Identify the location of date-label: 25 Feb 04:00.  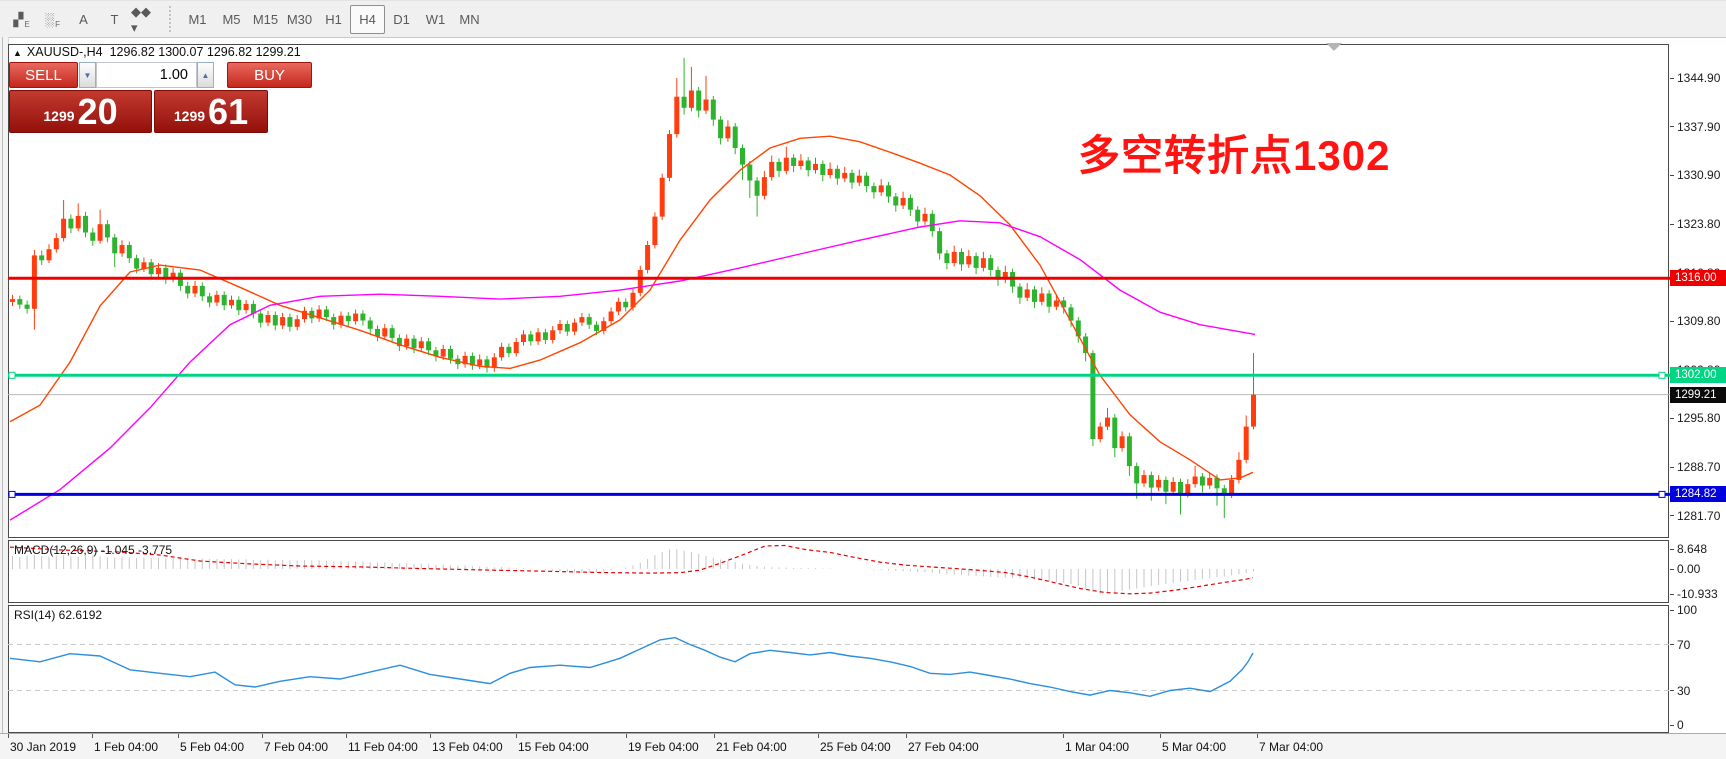
(855, 747).